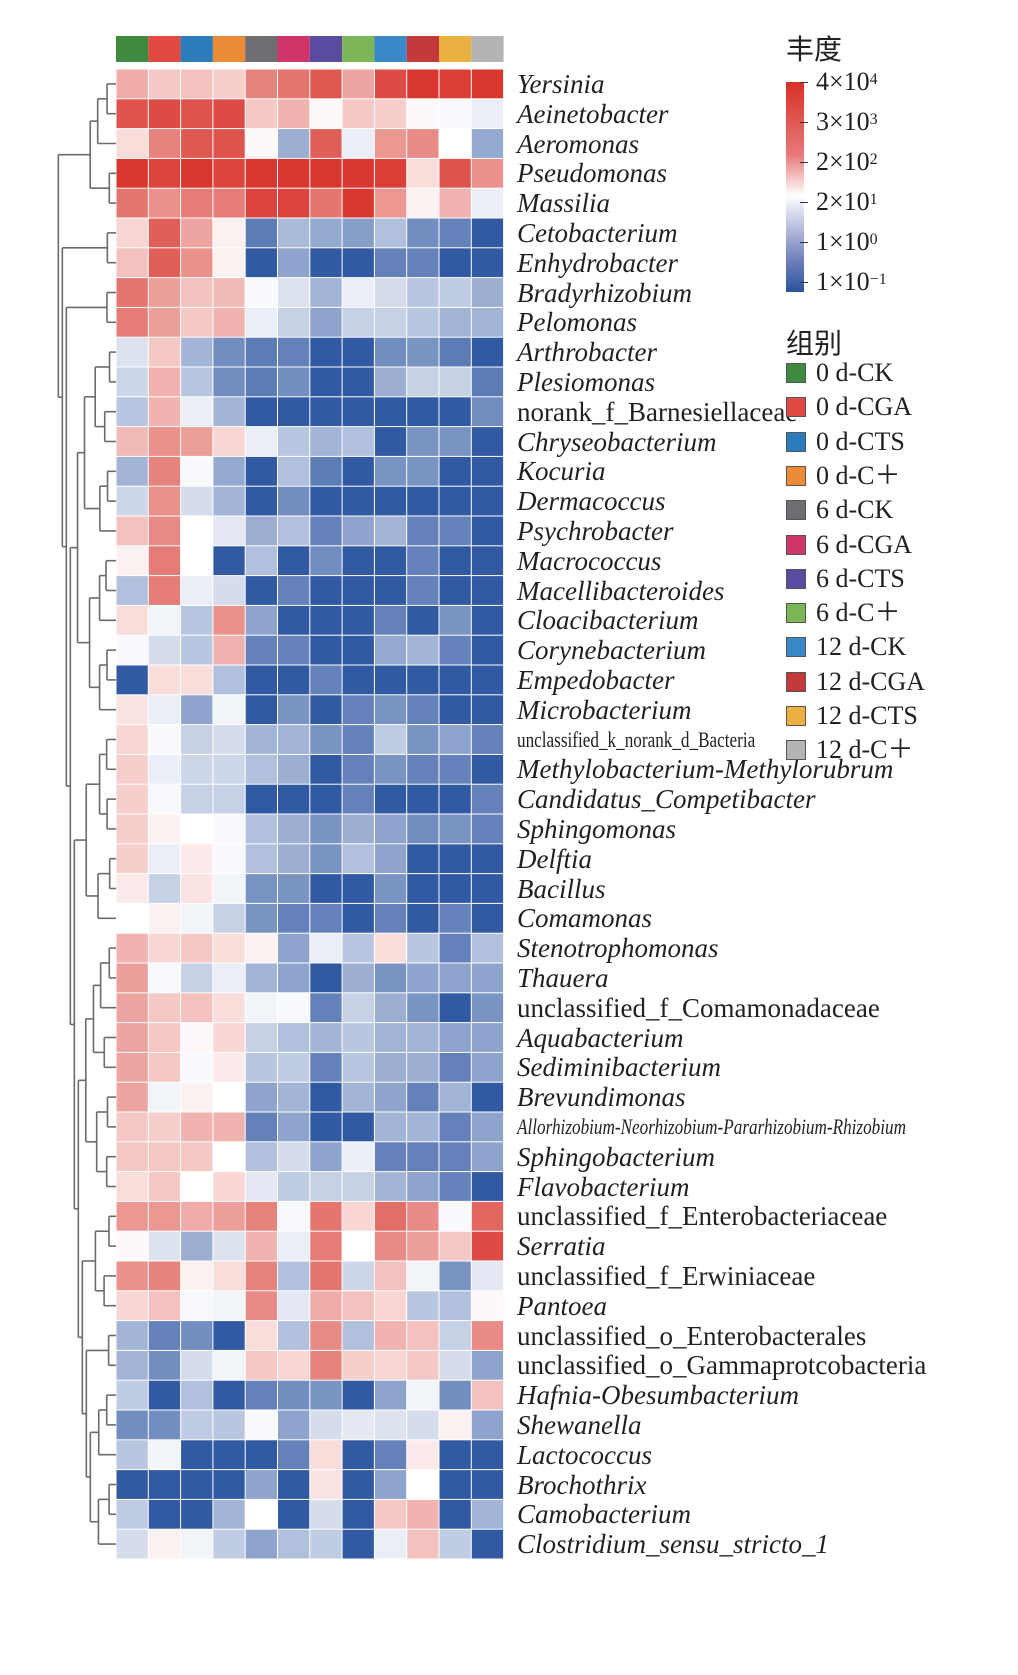 The image size is (1018, 1675). Describe the element at coordinates (858, 475) in the screenshot. I see `group-label: 0 d-C＋` at that location.